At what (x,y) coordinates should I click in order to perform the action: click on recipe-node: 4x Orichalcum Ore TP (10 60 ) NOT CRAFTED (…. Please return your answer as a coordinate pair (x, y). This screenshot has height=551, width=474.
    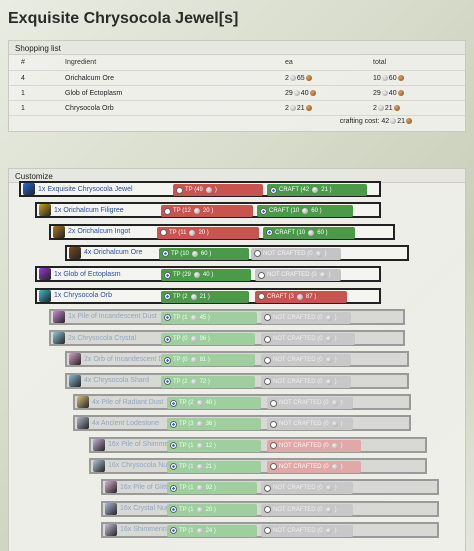
    Looking at the image, I should click on (237, 252).